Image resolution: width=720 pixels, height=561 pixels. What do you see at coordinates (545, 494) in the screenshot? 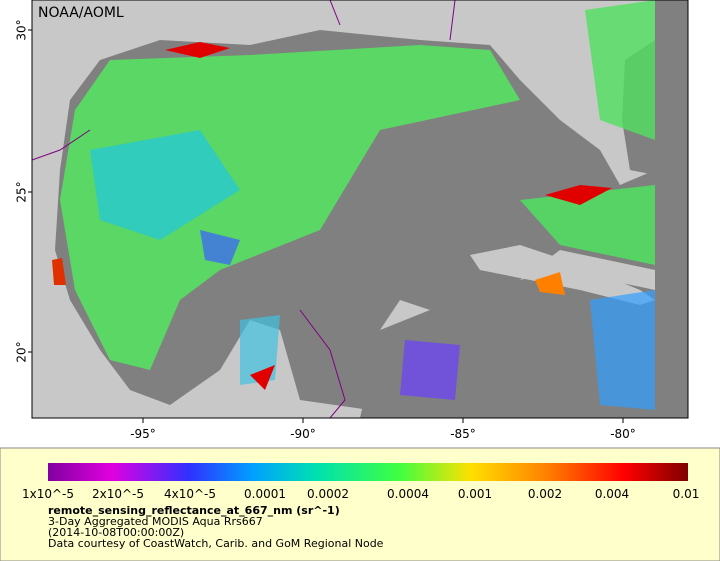
I see `colorbar-label: 0.002` at bounding box center [545, 494].